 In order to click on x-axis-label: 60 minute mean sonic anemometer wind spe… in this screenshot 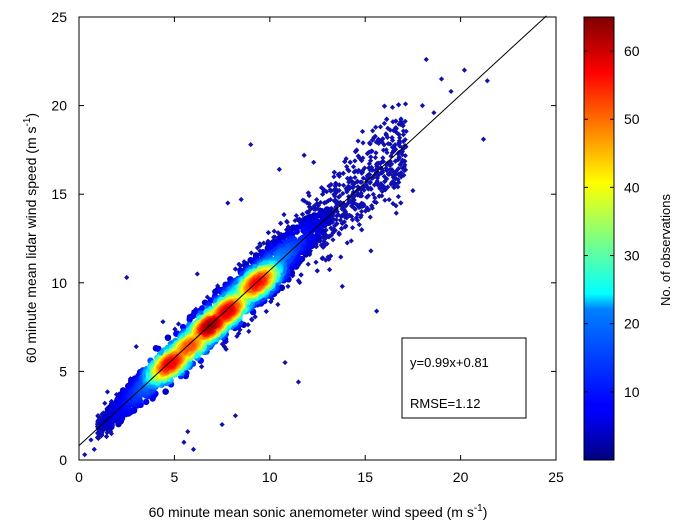, I will do `click(318, 511)`.